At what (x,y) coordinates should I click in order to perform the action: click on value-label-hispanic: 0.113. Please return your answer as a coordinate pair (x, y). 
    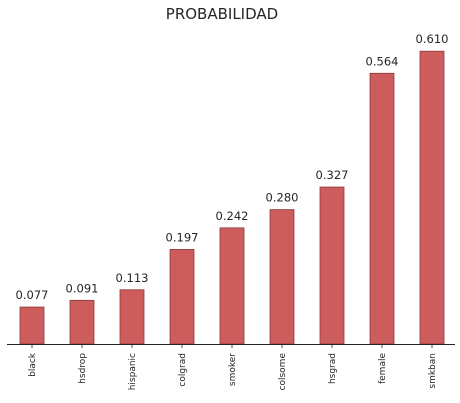
    Looking at the image, I should click on (132, 278).